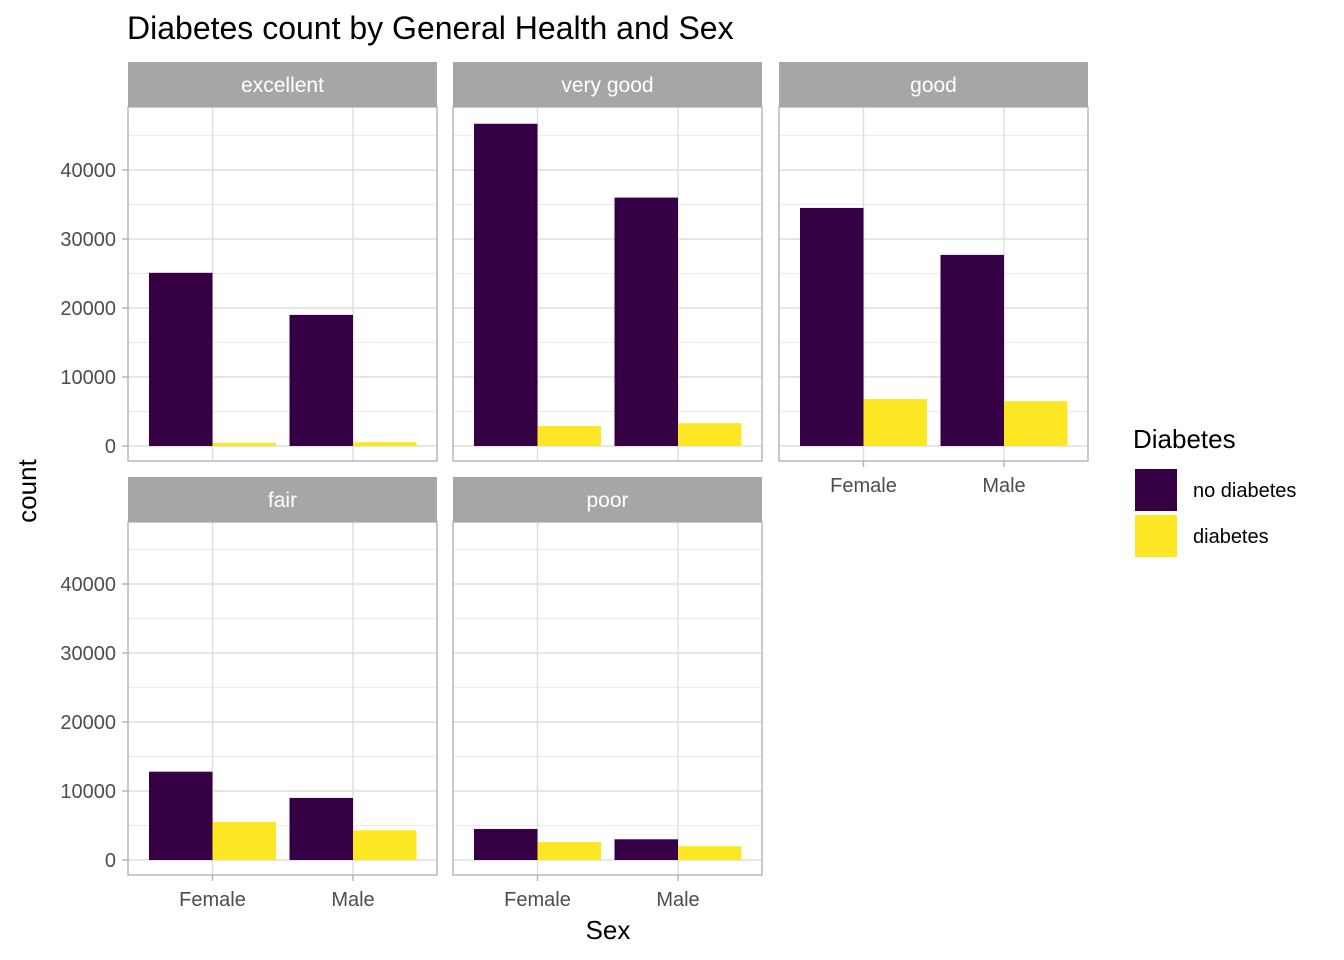 The width and height of the screenshot is (1344, 960). What do you see at coordinates (249, 262) in the screenshot?
I see `facet-excellent: excellent 0 10000 20000 30000 40000` at bounding box center [249, 262].